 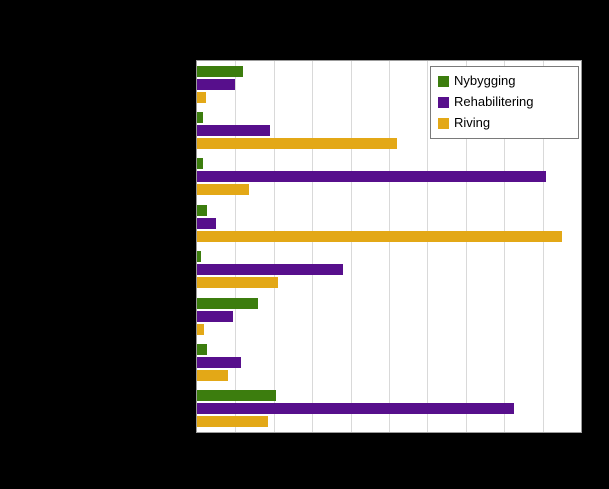 What do you see at coordinates (200, 164) in the screenshot?
I see `bar-nybygging-row3` at bounding box center [200, 164].